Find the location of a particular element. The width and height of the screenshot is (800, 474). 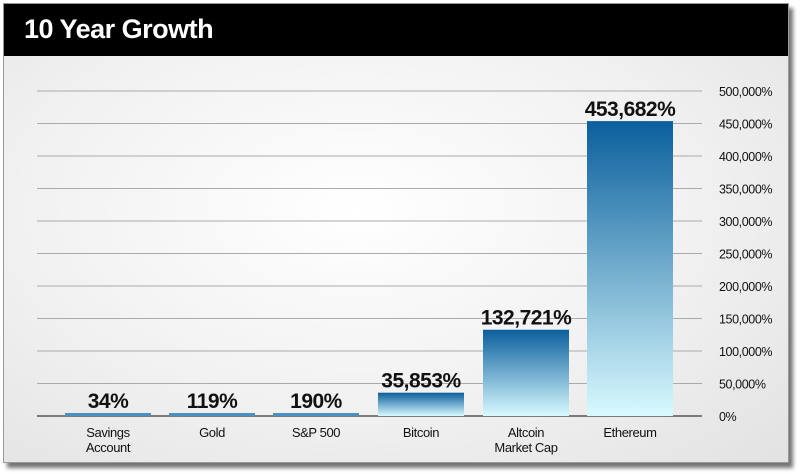

data-label: 119% is located at coordinates (212, 401).